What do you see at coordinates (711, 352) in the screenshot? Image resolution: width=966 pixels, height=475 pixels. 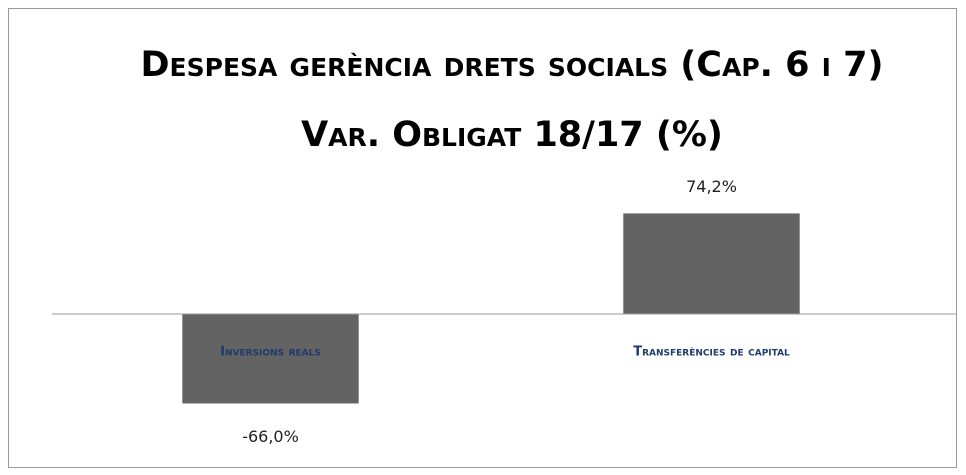 I see `x-tick-label: Transferències de capital` at bounding box center [711, 352].